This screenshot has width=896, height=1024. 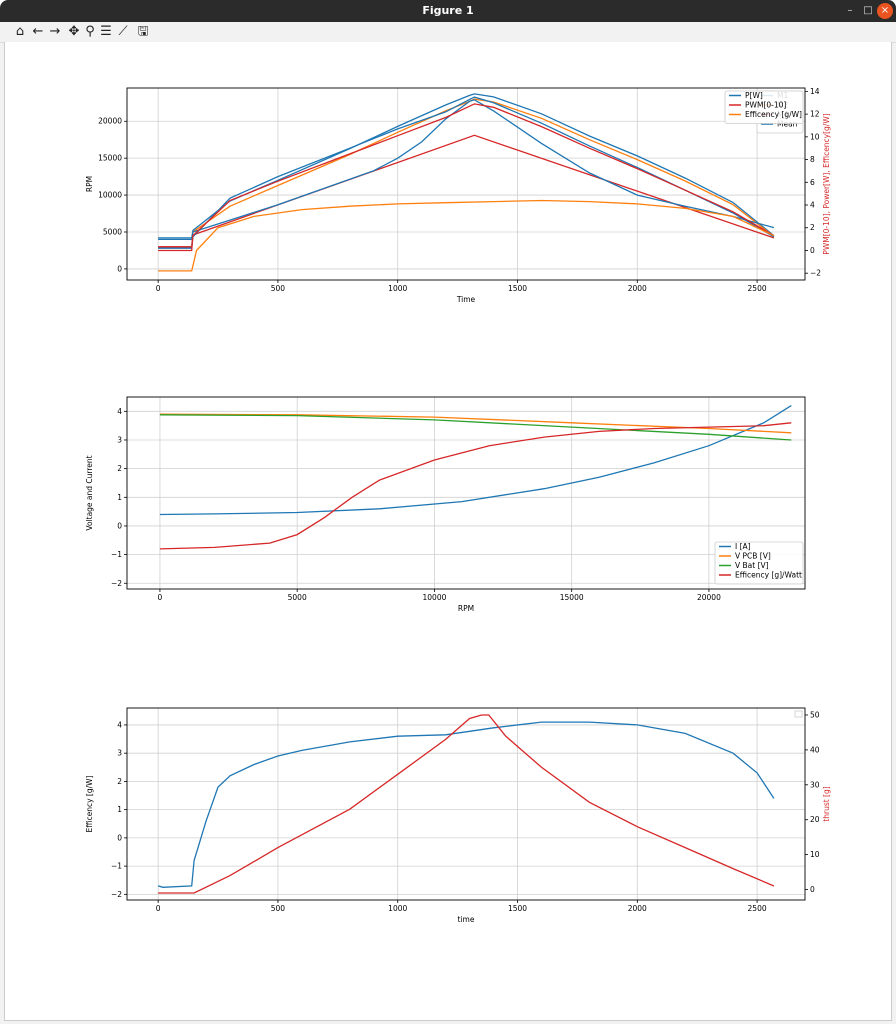 I want to click on legend-right-box, so click(x=764, y=107).